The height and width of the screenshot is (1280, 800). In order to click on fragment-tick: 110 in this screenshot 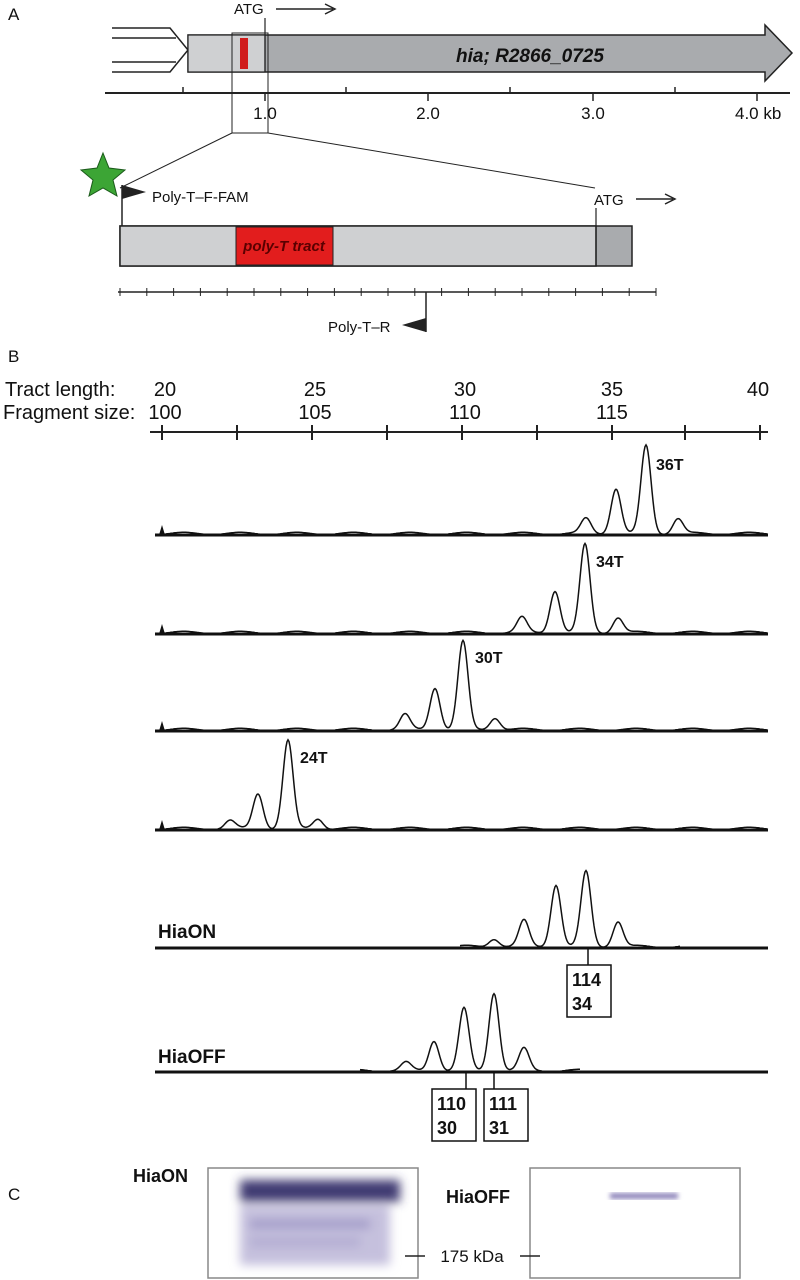, I will do `click(465, 413)`.